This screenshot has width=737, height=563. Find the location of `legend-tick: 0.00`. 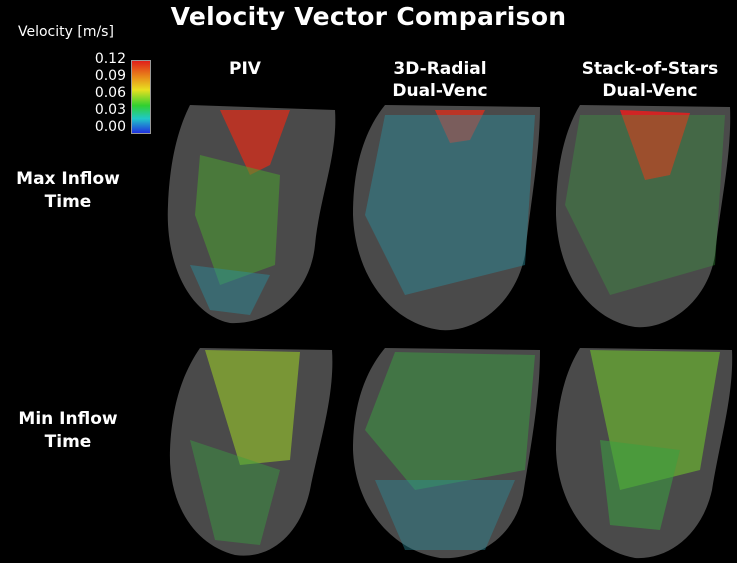

legend-tick: 0.00 is located at coordinates (110, 127).